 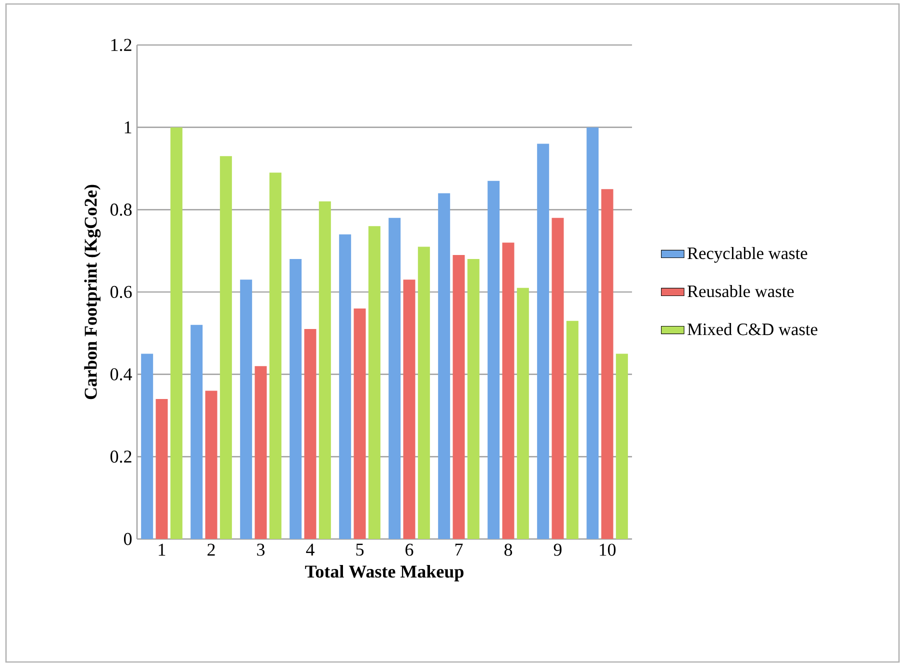 I want to click on legend-label: Reusable waste, so click(x=740, y=291).